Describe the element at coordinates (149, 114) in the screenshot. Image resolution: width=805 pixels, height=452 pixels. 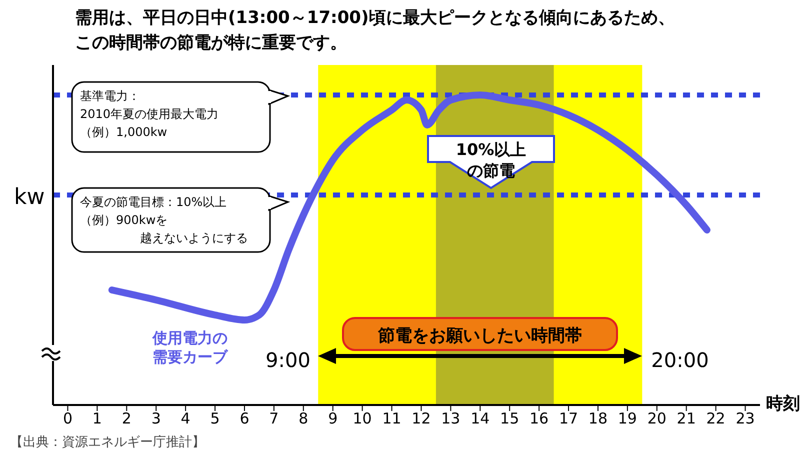
I see `ref-line-label: 基準電力：2010年夏の使用最大電力（例）1,000kw` at that location.